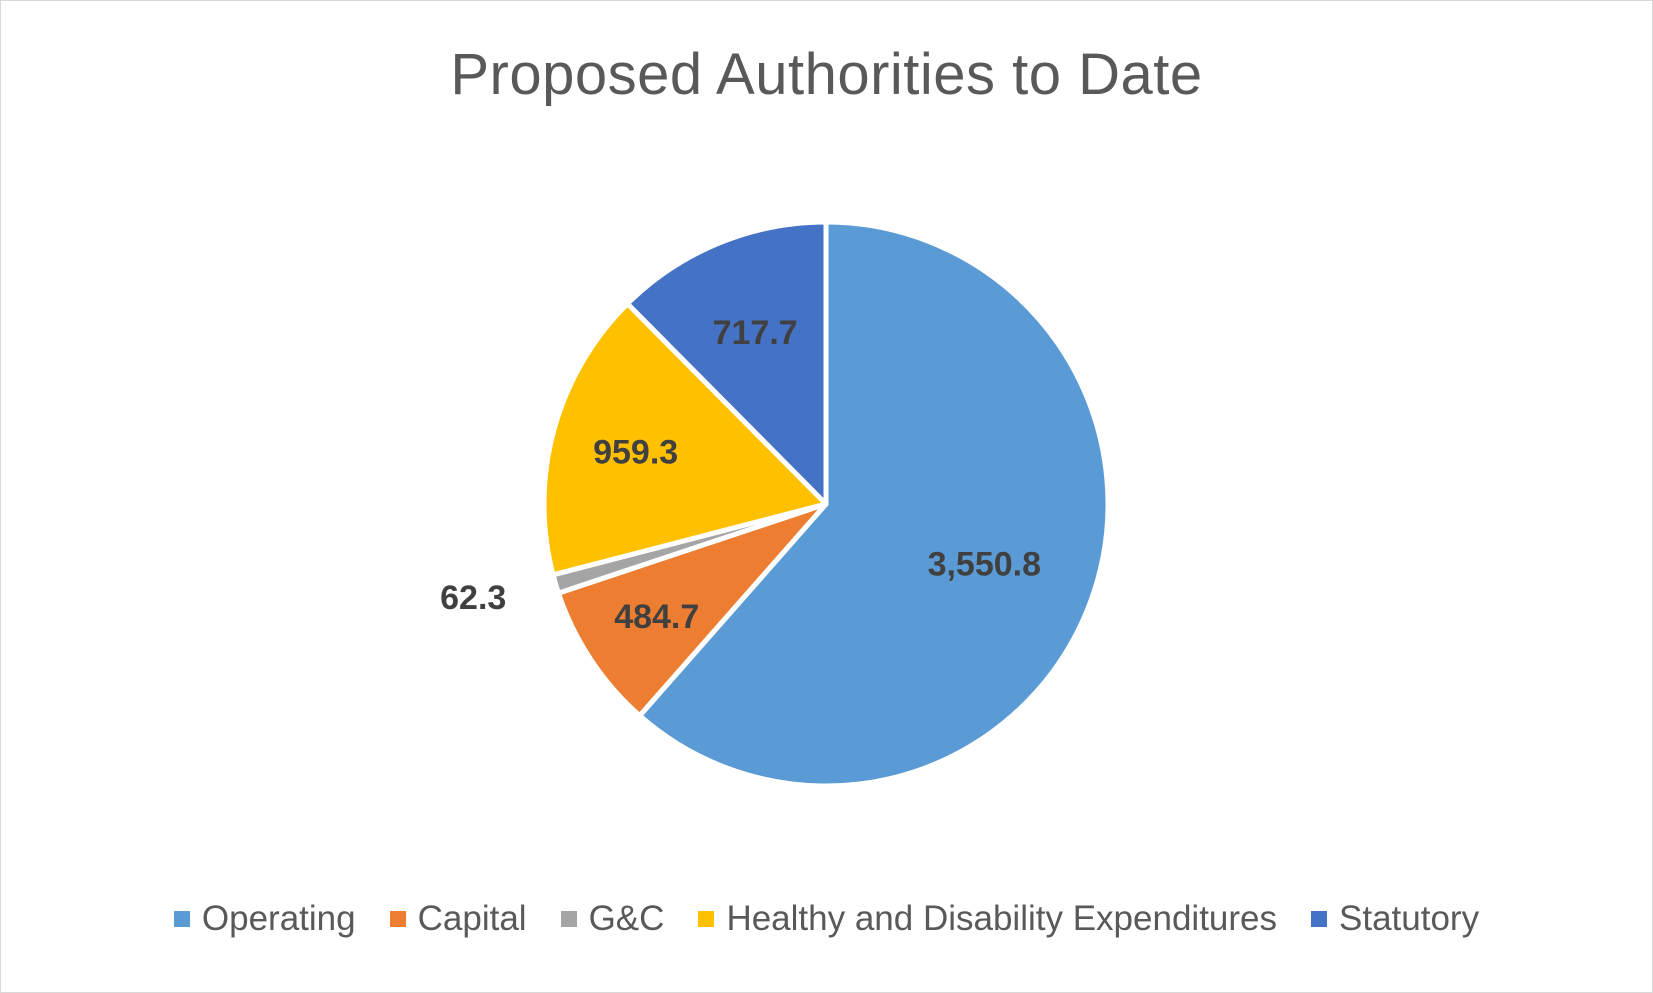 This screenshot has height=993, width=1653. Describe the element at coordinates (656, 617) in the screenshot. I see `data-label-capital: 484.7` at that location.